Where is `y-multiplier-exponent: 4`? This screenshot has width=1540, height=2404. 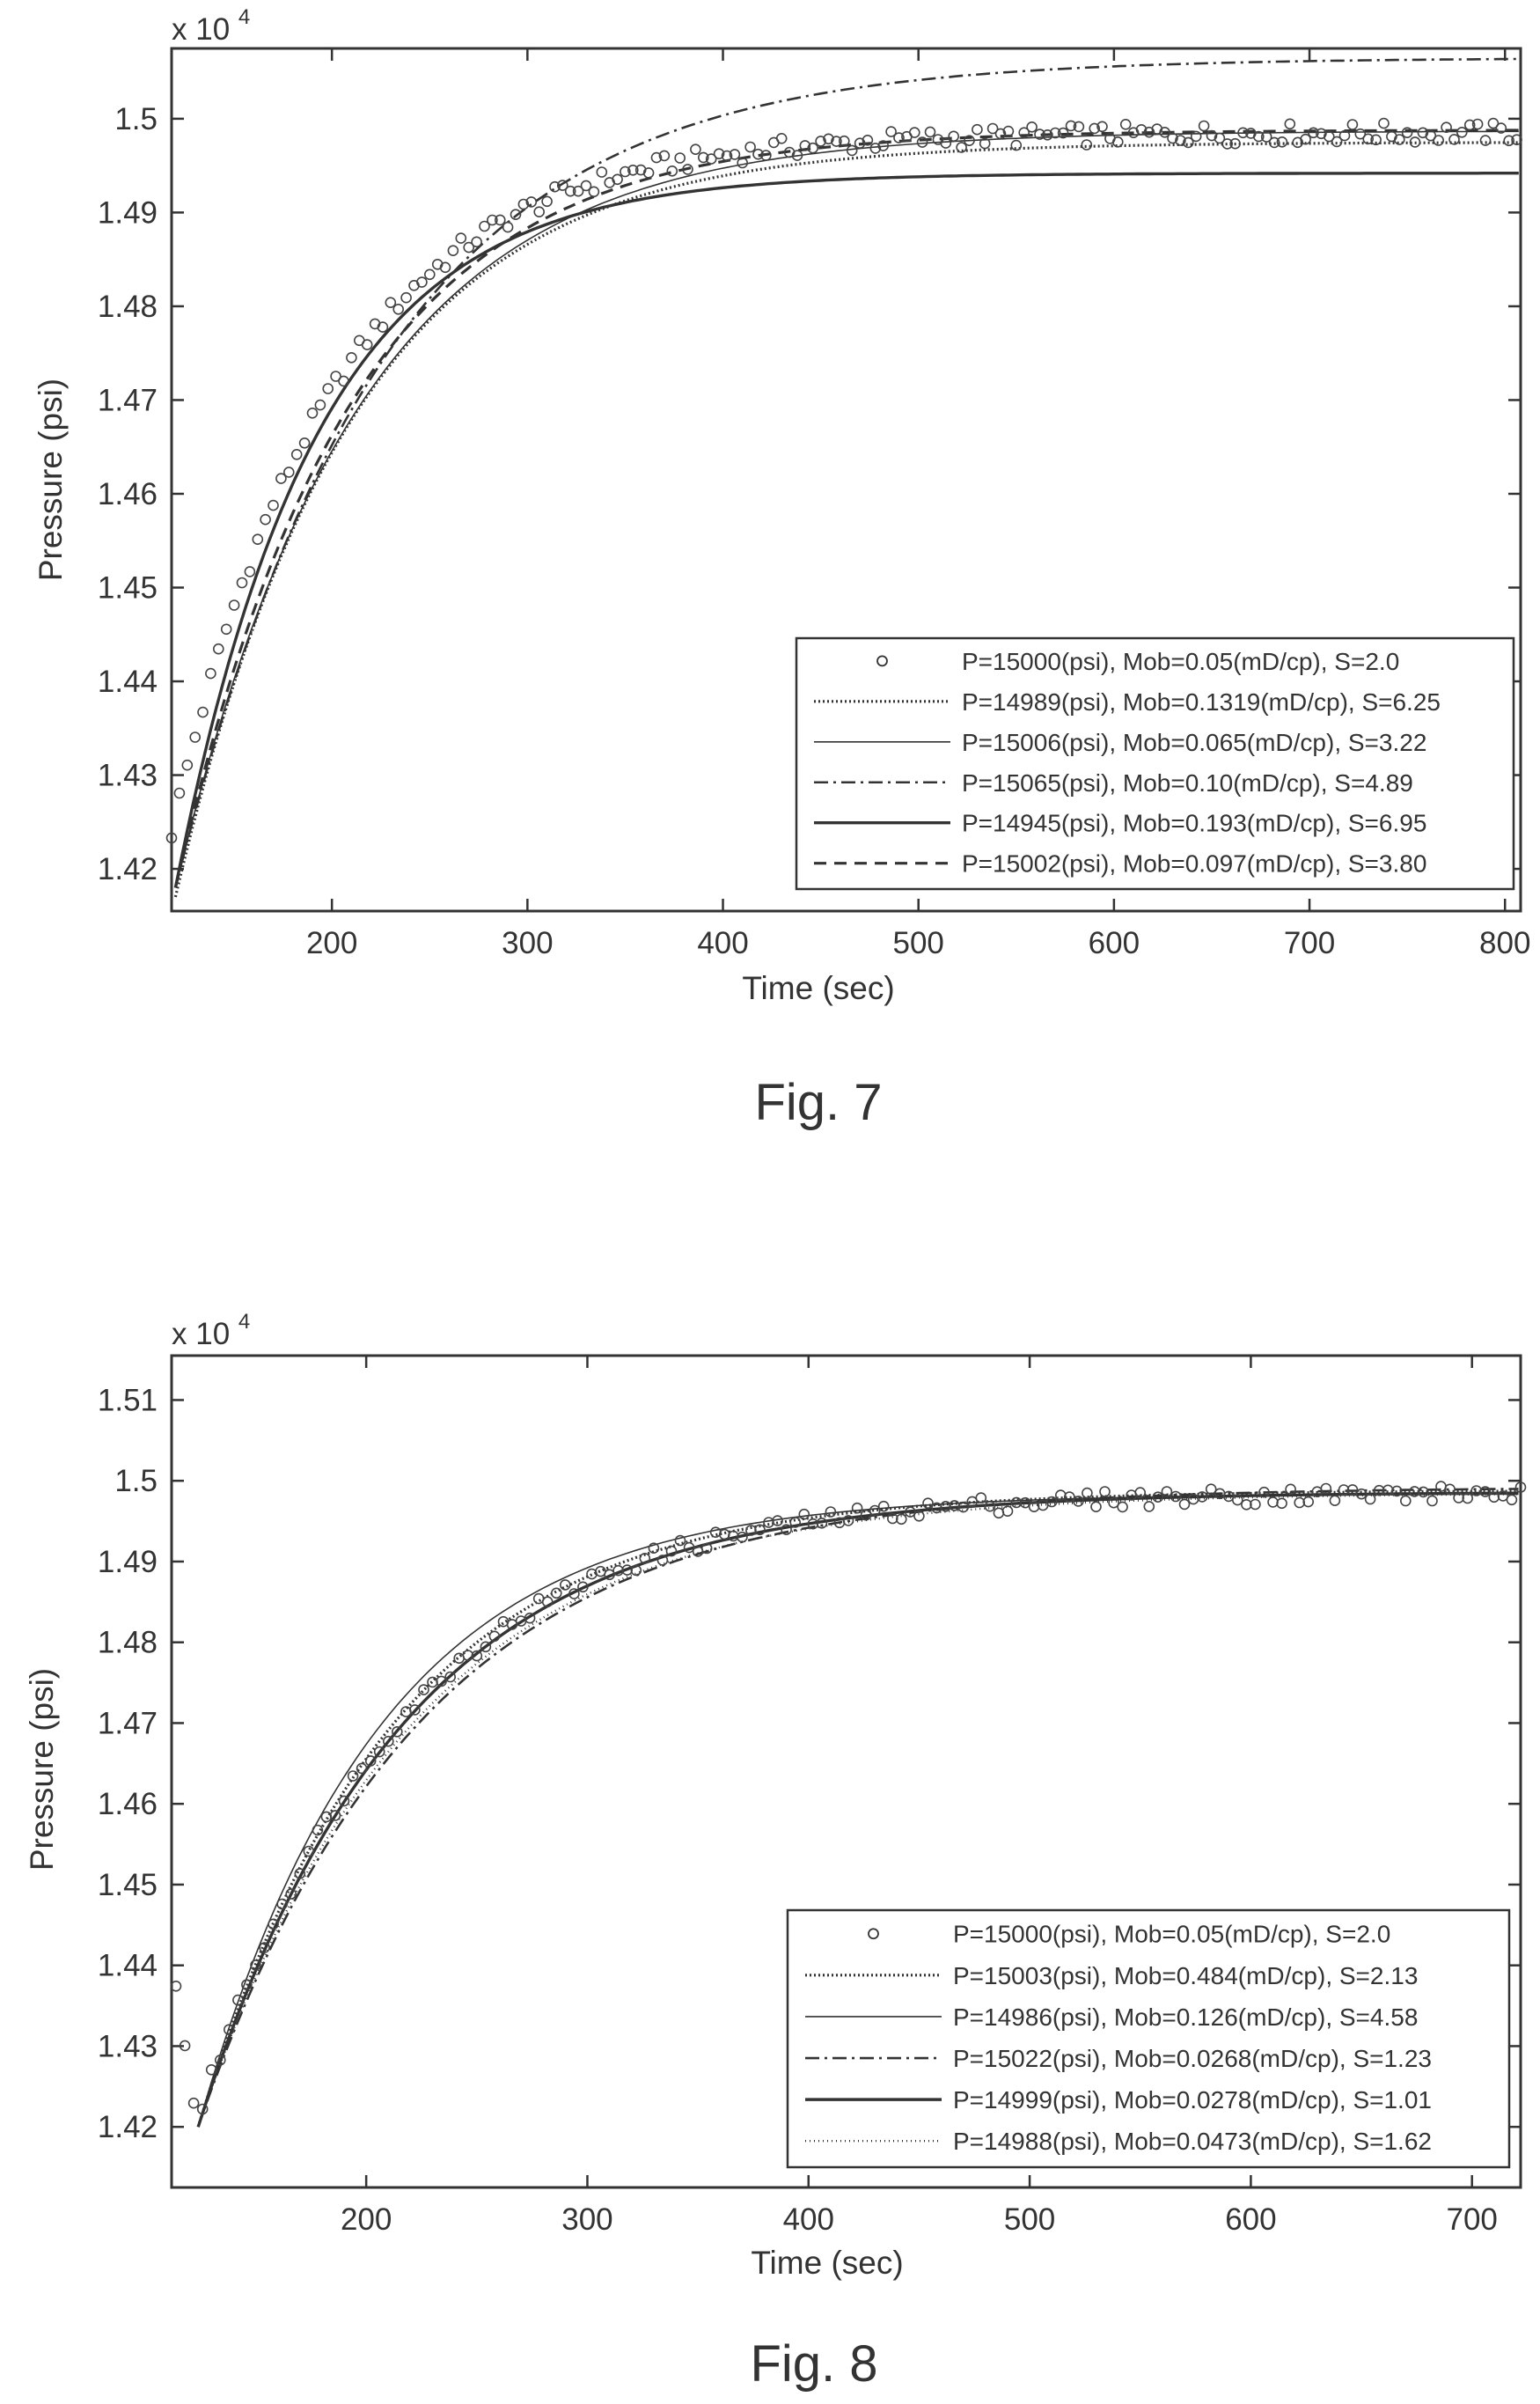
y-multiplier-exponent: 4 is located at coordinates (244, 1322).